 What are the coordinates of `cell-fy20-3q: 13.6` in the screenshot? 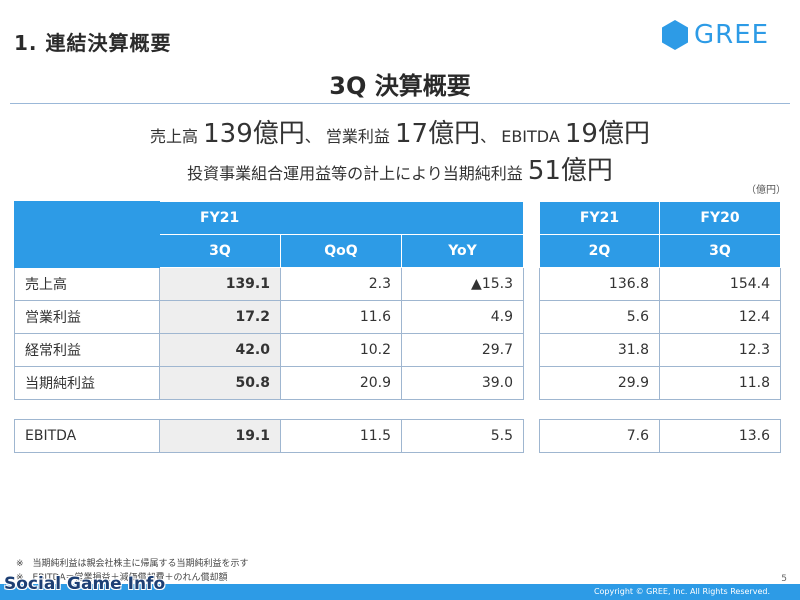 It's located at (720, 436).